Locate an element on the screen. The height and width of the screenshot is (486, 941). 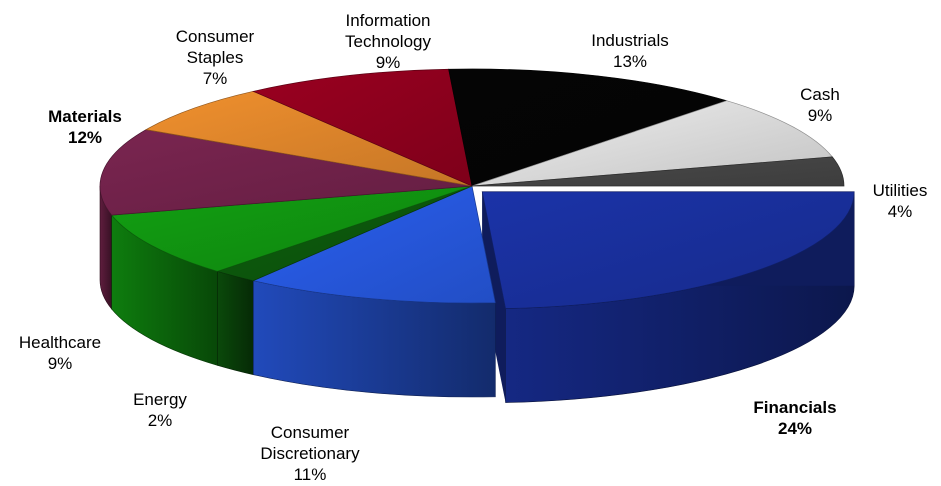
label-materials: Materials 12% is located at coordinates (85, 127).